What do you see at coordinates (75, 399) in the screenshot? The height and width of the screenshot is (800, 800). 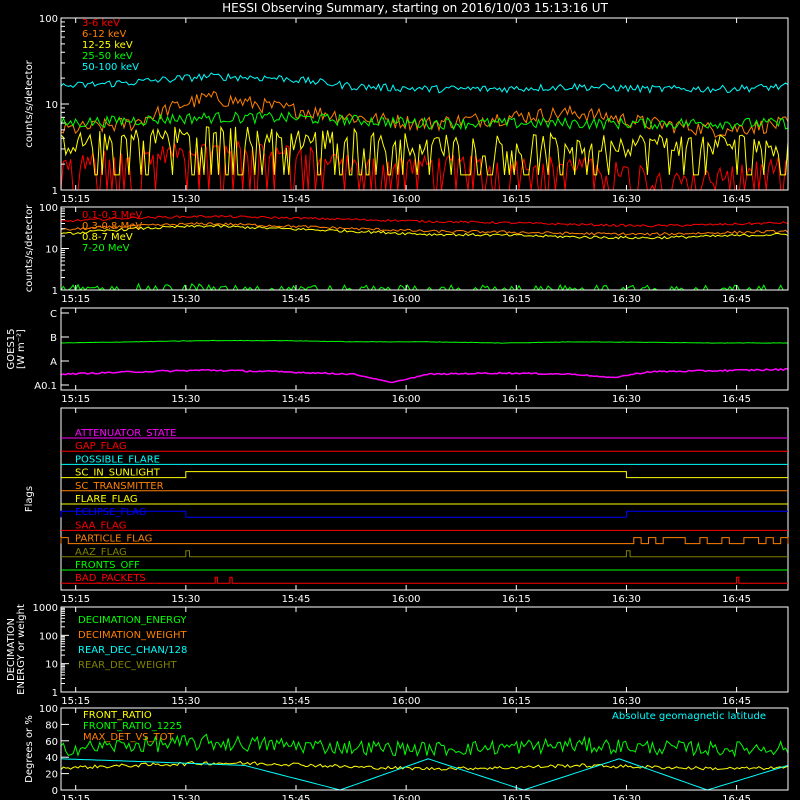 I see `goes-xtick-label-0: 15:15` at bounding box center [75, 399].